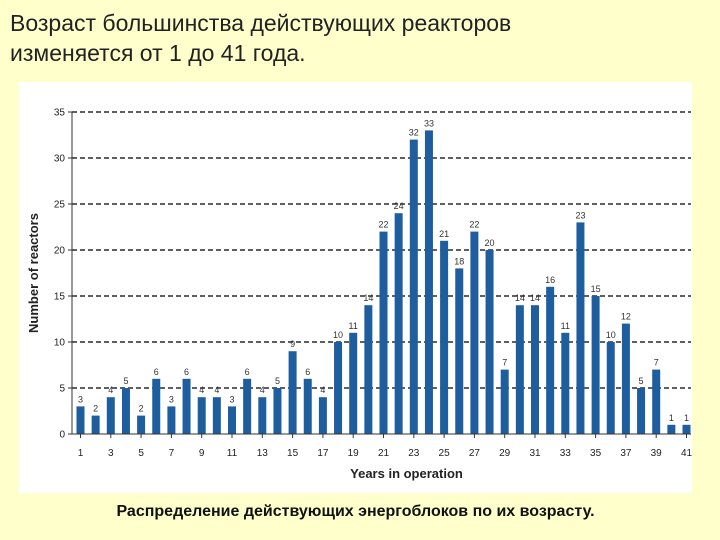 Image resolution: width=720 pixels, height=540 pixels. I want to click on x-tick-label: 41, so click(686, 453).